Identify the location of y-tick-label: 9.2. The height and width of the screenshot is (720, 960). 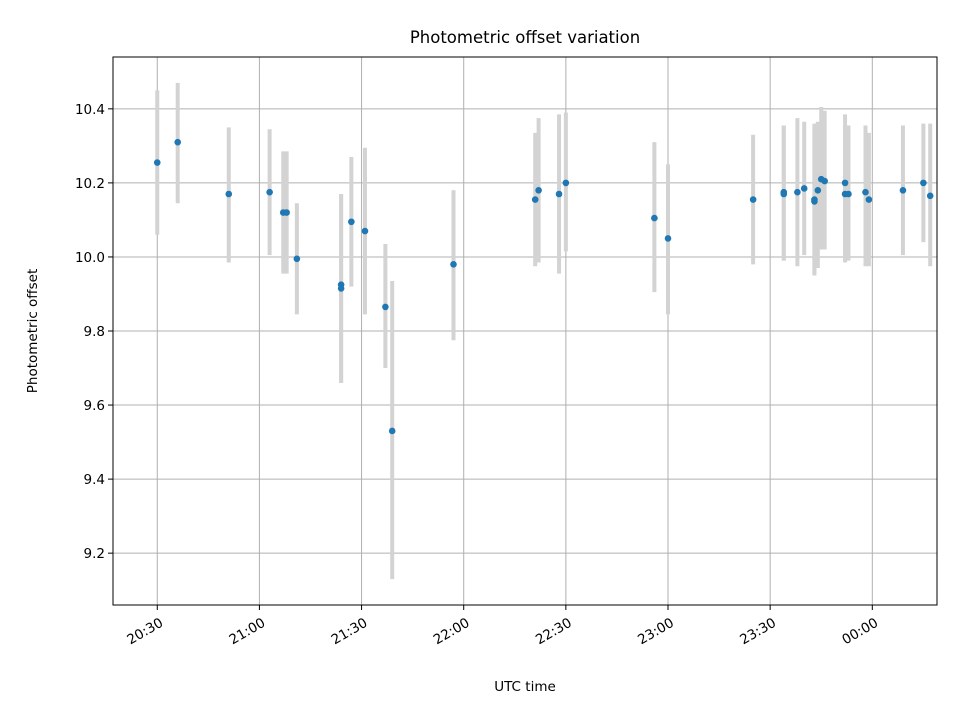
(94, 554).